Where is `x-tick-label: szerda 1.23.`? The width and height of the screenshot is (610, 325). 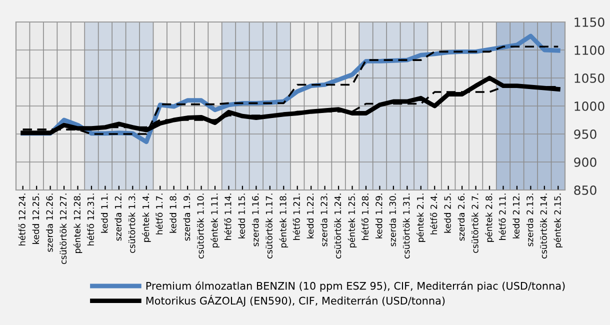 x-tick-label: szerda 1.23. is located at coordinates (324, 220).